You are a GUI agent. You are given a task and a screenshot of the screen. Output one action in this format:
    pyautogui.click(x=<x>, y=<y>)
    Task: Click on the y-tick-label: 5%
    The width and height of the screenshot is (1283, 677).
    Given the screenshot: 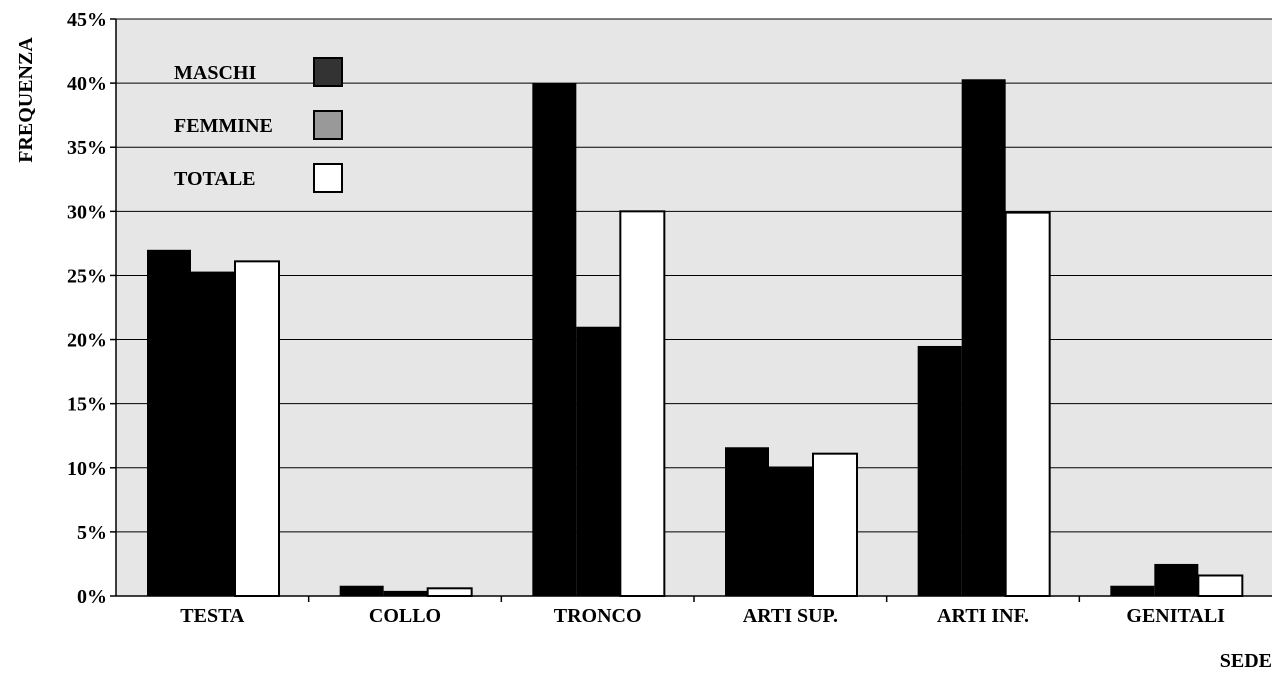 What is the action you would take?
    pyautogui.click(x=92, y=533)
    